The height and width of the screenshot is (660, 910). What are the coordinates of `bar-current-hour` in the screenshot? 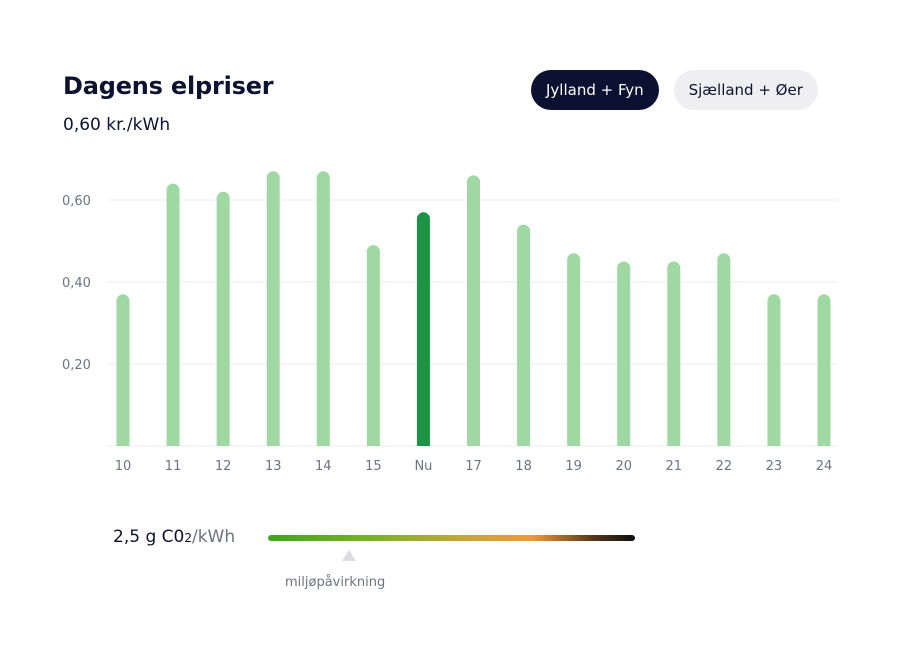 It's located at (423, 329).